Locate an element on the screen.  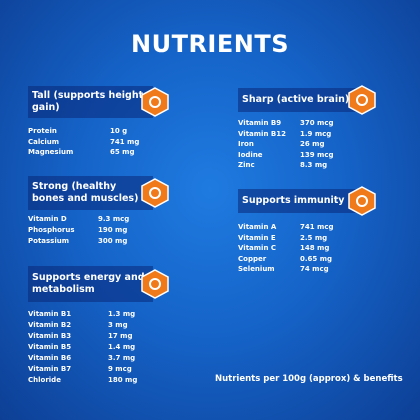
nutrient-name: Vitamin C is located at coordinates (257, 248).